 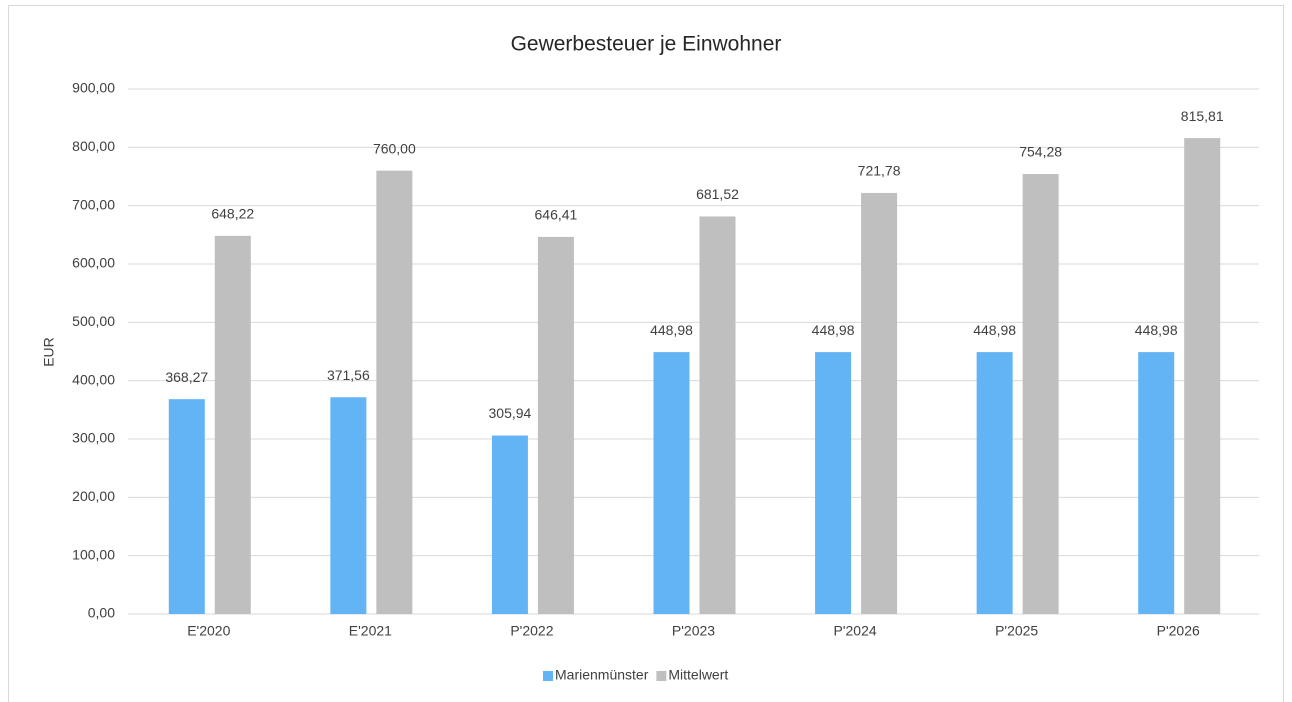 I want to click on x-tick-label: P'2025, so click(x=1016, y=631).